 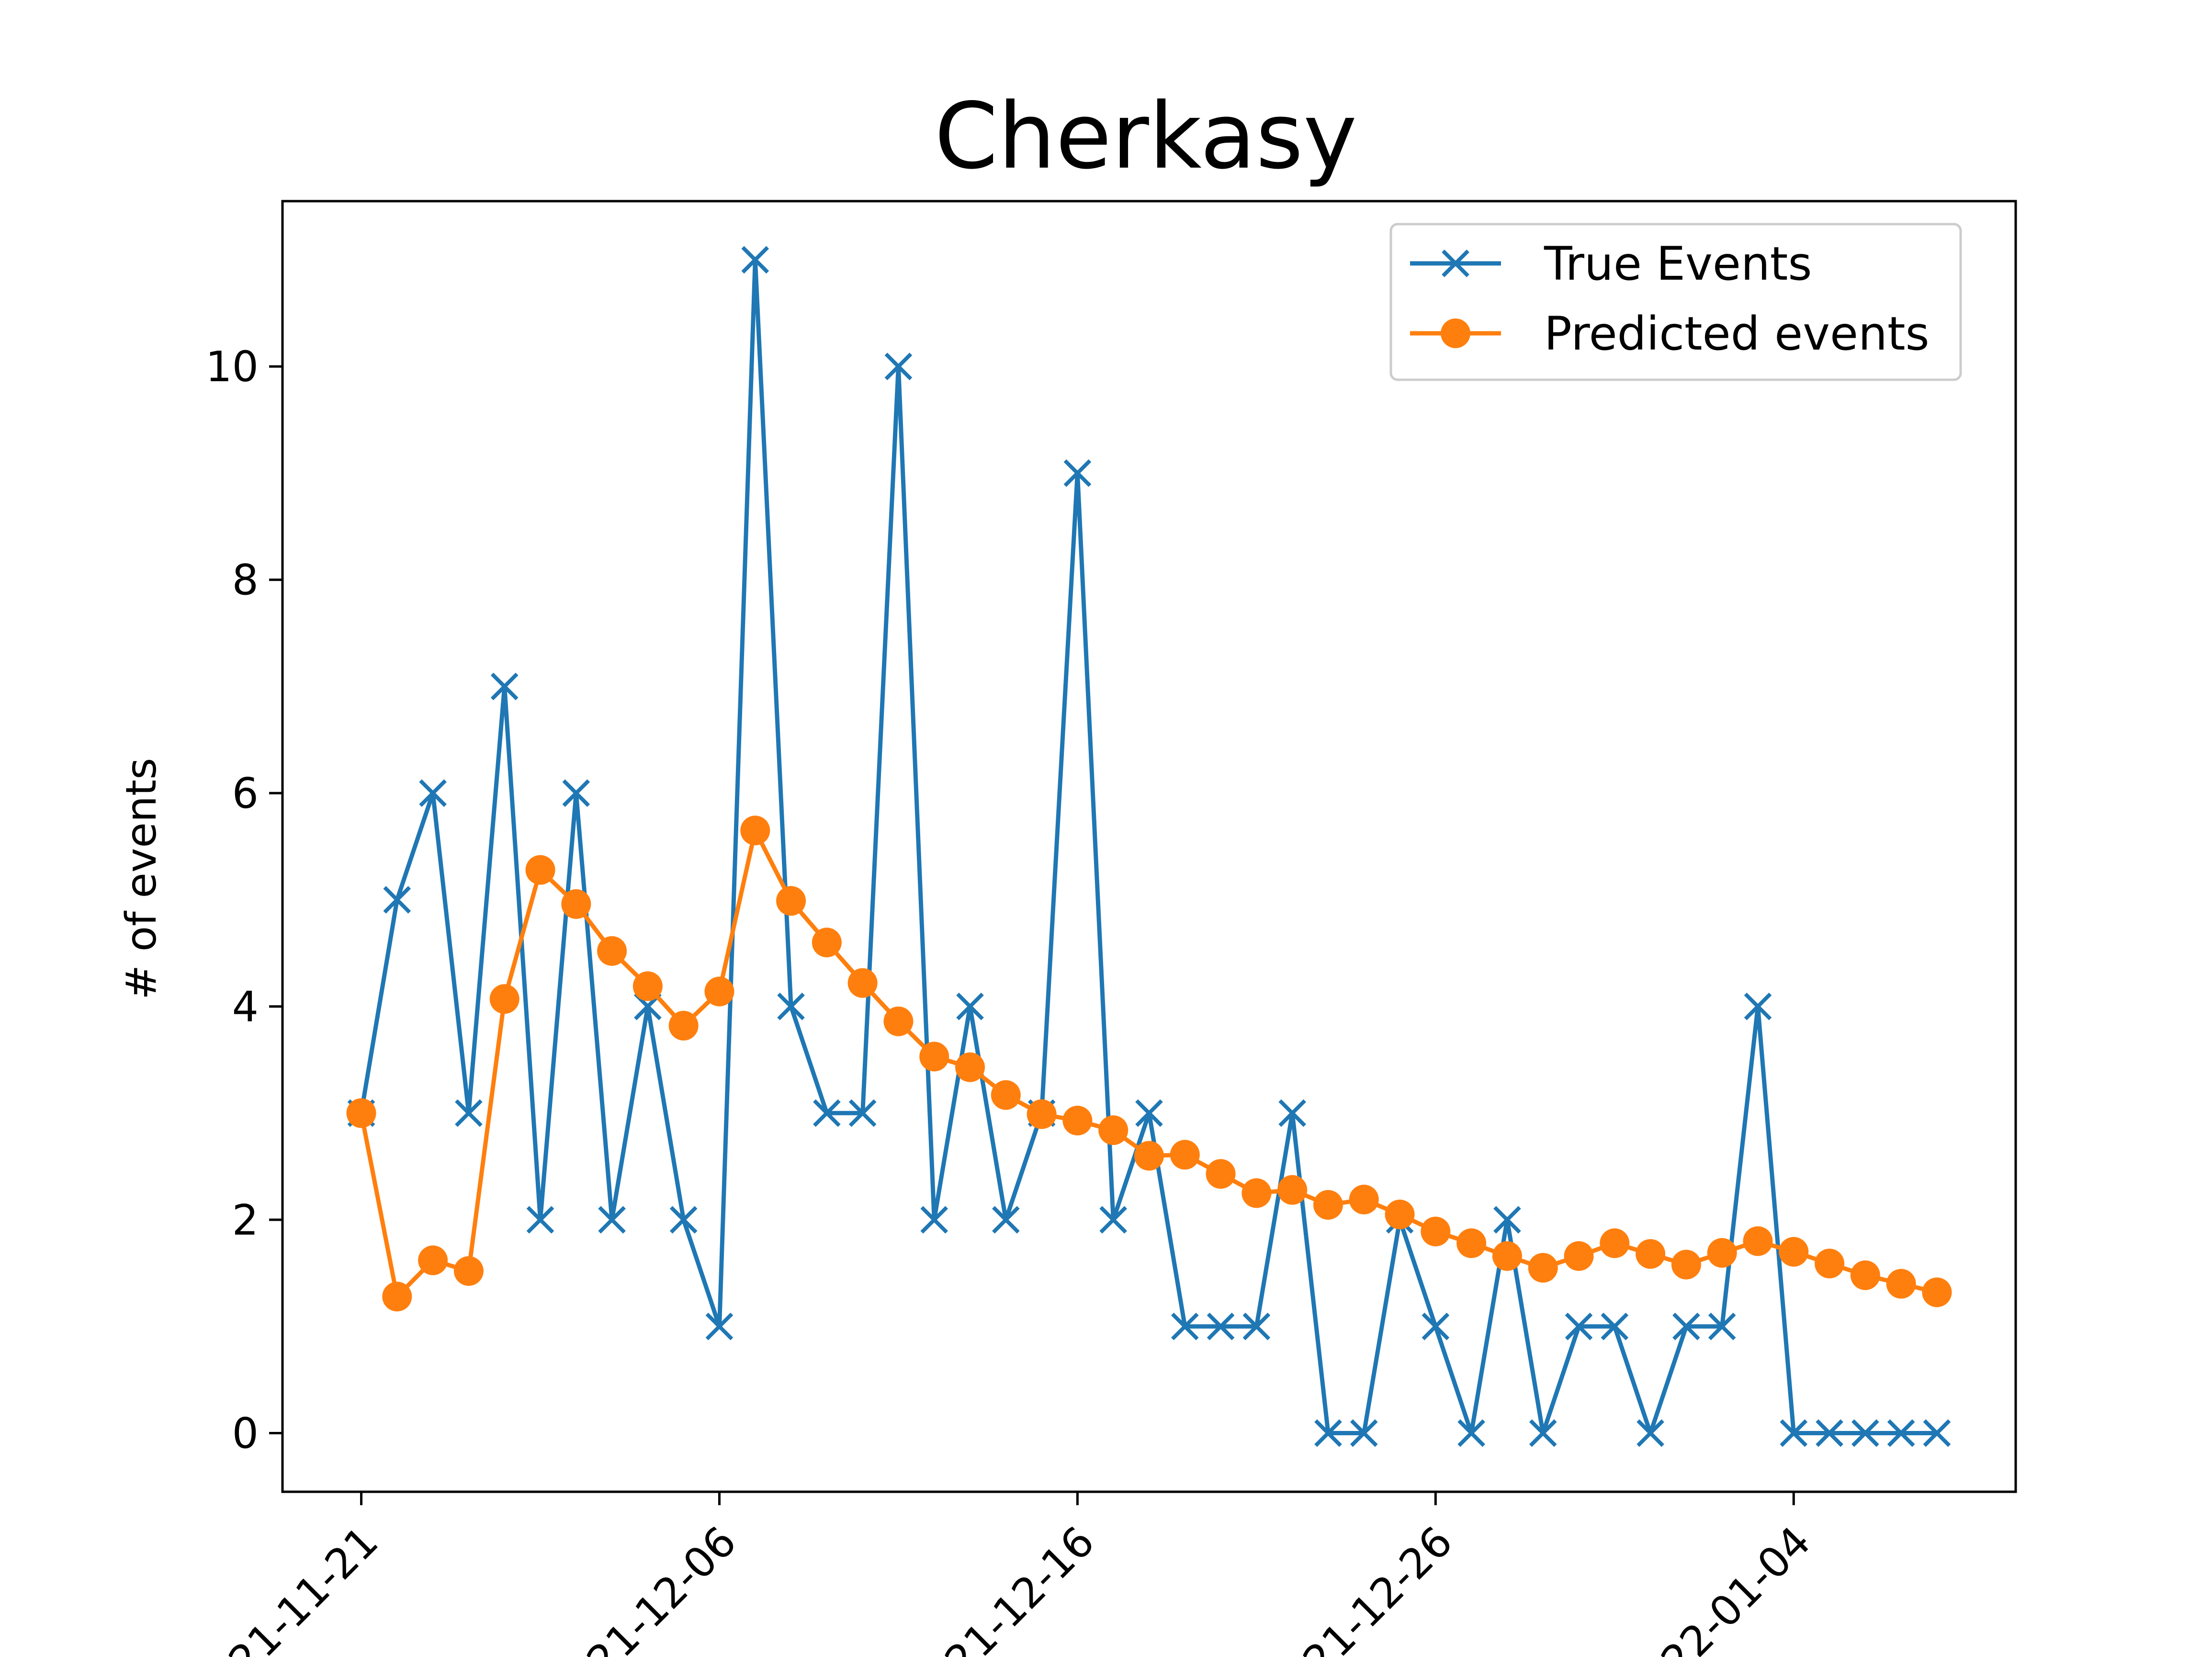 What do you see at coordinates (1455, 263) in the screenshot?
I see `legend-marker` at bounding box center [1455, 263].